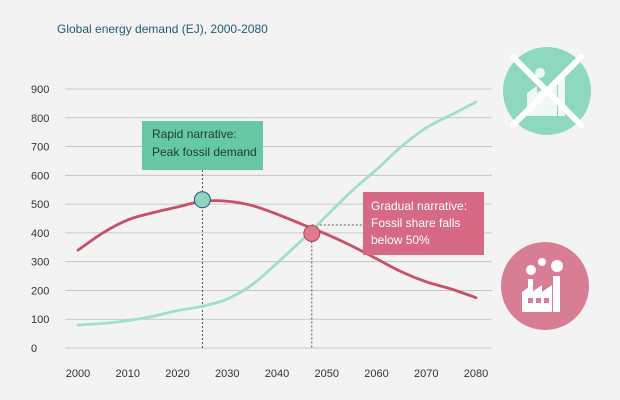 This screenshot has width=620, height=400. I want to click on factory-icon, so click(545, 286).